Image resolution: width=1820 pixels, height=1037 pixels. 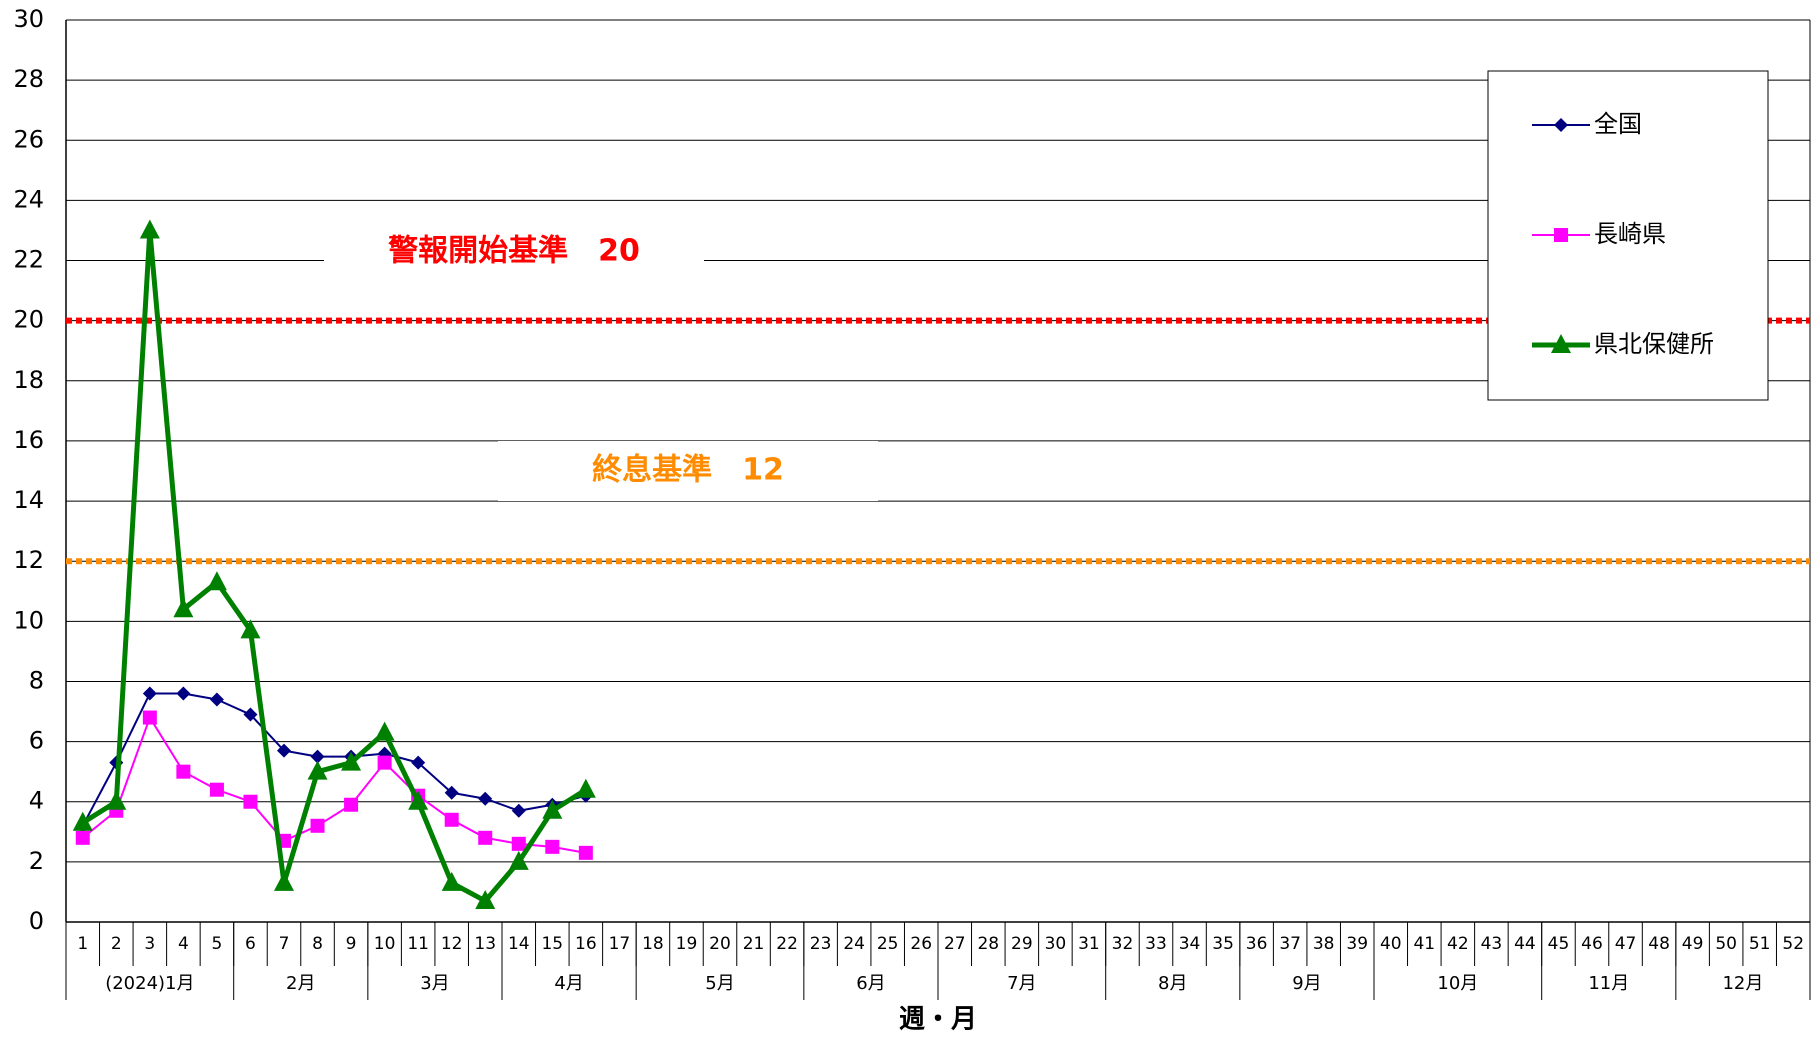 What do you see at coordinates (217, 944) in the screenshot?
I see `x-tick-label: 5` at bounding box center [217, 944].